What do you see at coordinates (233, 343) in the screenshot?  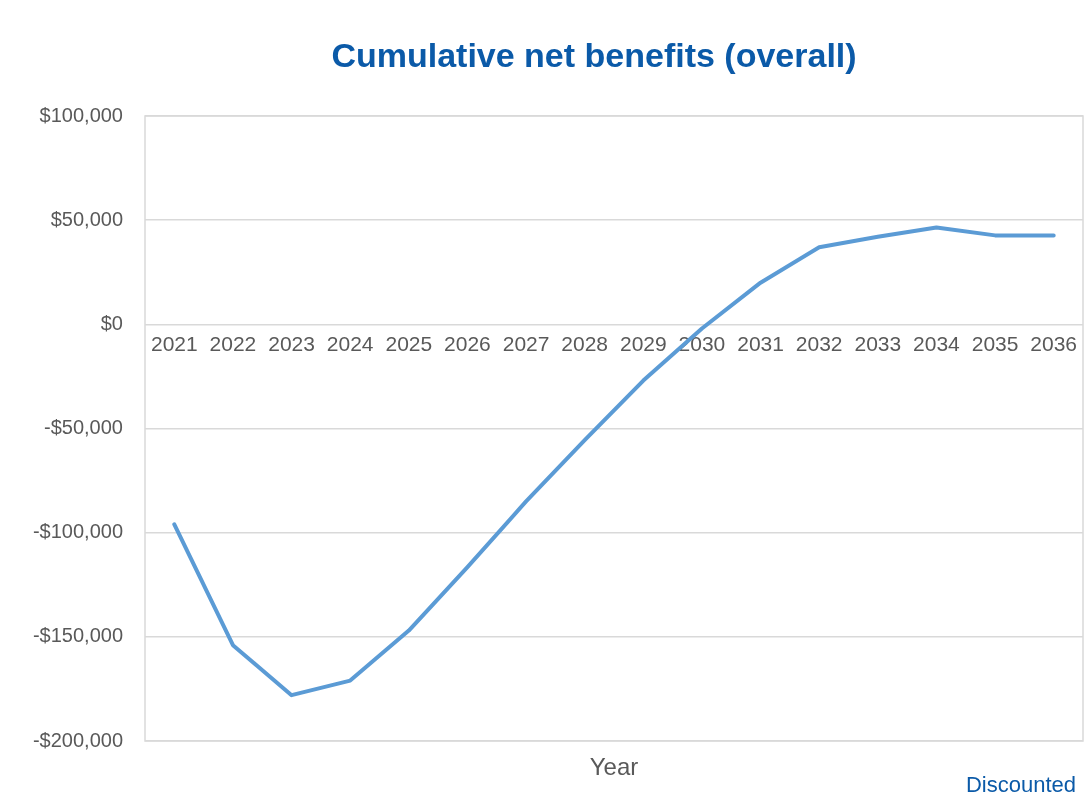 I see `x-tick-label: 2022` at bounding box center [233, 343].